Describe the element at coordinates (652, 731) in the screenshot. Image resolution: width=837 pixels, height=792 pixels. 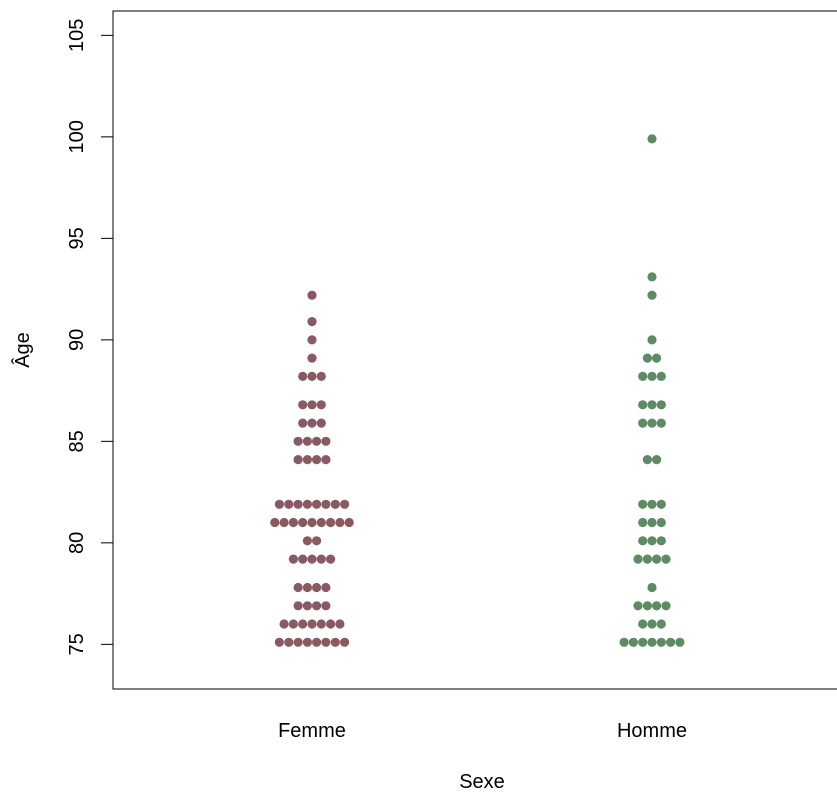
I see `x-tick-label: Homme` at that location.